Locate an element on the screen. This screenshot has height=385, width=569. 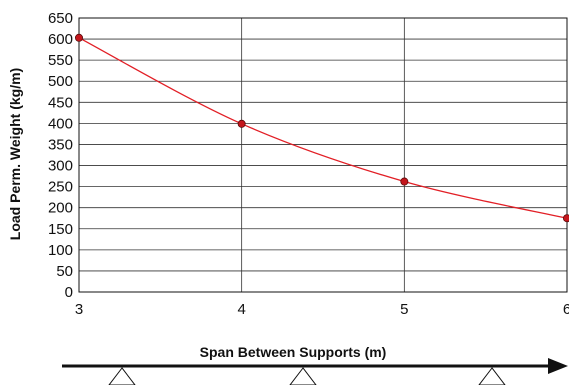
y-axis-label: Load Perm. Weight (kg/m) is located at coordinates (15, 154).